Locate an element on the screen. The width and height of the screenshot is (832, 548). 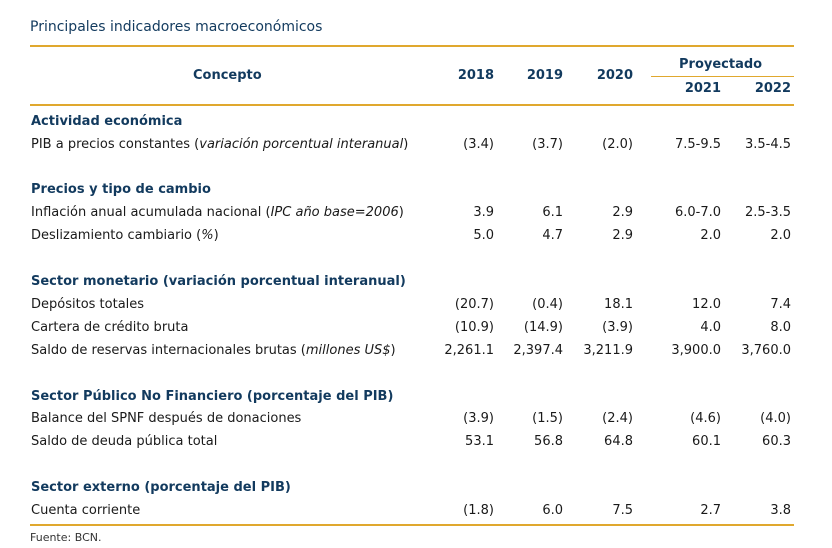
section-title: Precios y tipo de cambio is located at coordinates (121, 189).